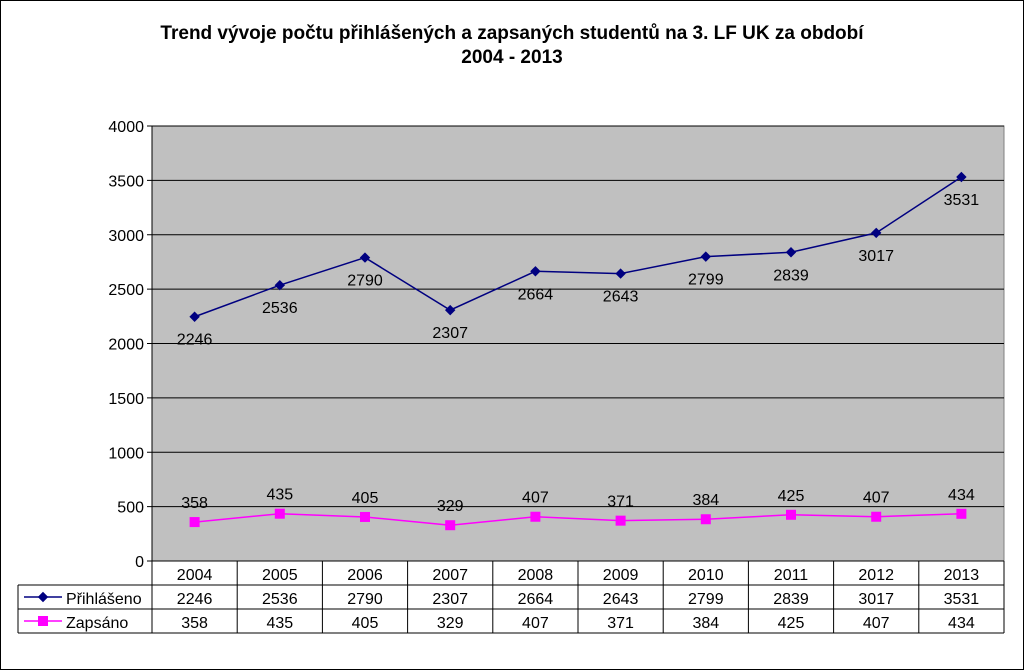  I want to click on series-2-point-2006, so click(365, 516).